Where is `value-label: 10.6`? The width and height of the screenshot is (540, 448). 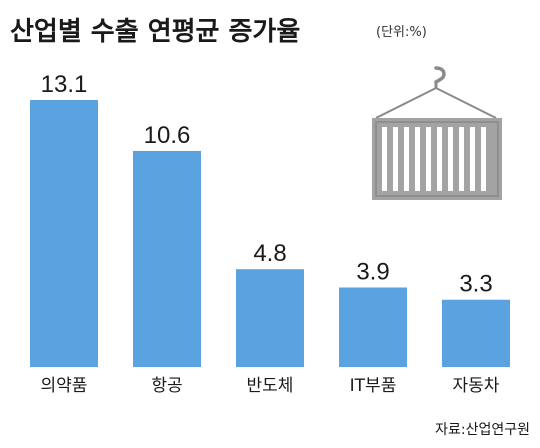 value-label: 10.6 is located at coordinates (167, 135).